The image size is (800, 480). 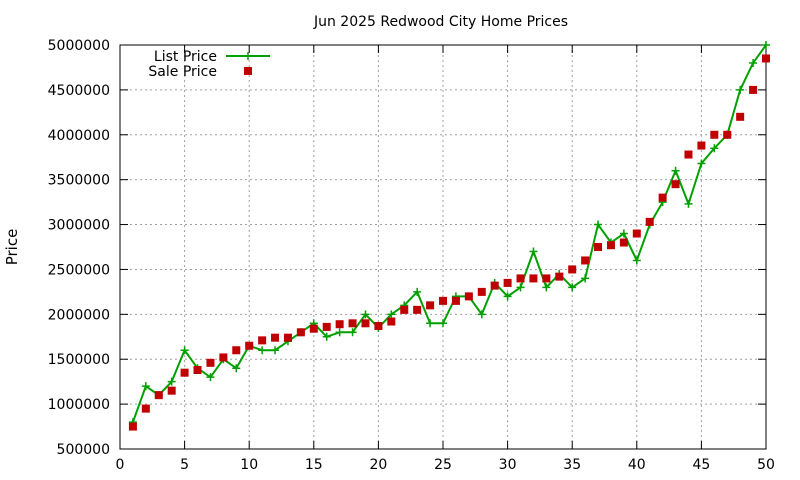 I want to click on x-axis-tick-labels: 0 5 10 15 20 25 30 35 40 45 50, so click(x=445, y=465).